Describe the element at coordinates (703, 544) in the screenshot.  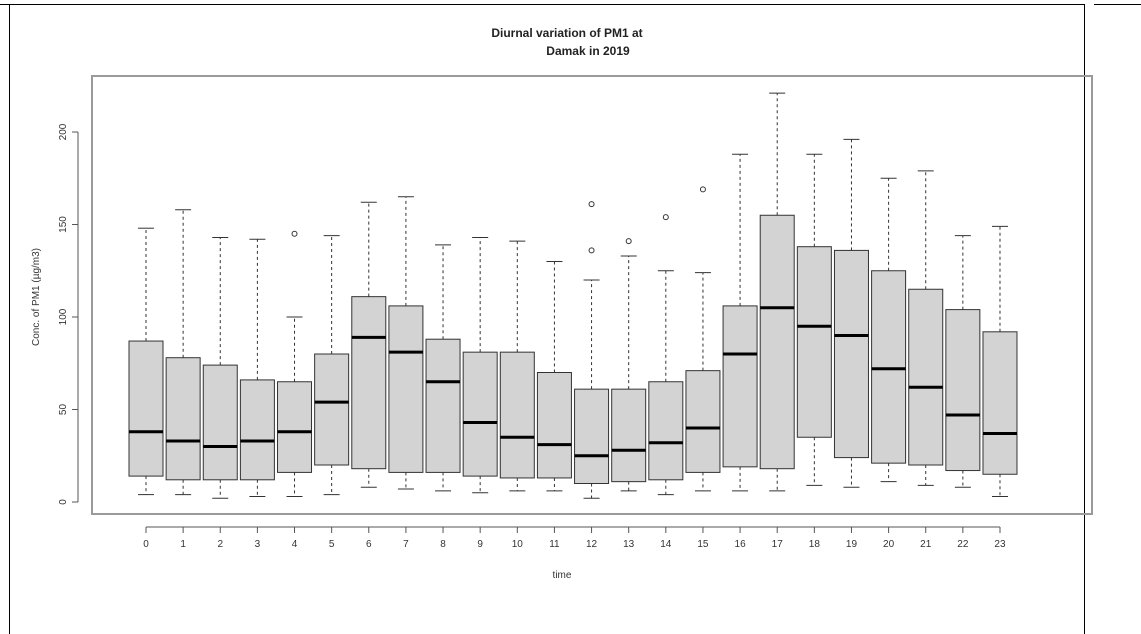
I see `x-tick-label: 15` at that location.